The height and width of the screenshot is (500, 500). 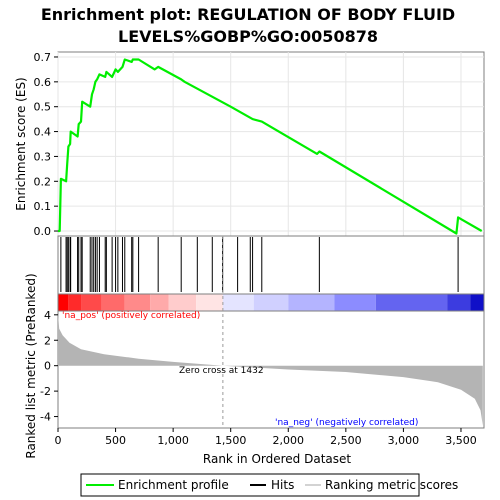 I want to click on x-tick-label: 3,500, so click(x=461, y=440).